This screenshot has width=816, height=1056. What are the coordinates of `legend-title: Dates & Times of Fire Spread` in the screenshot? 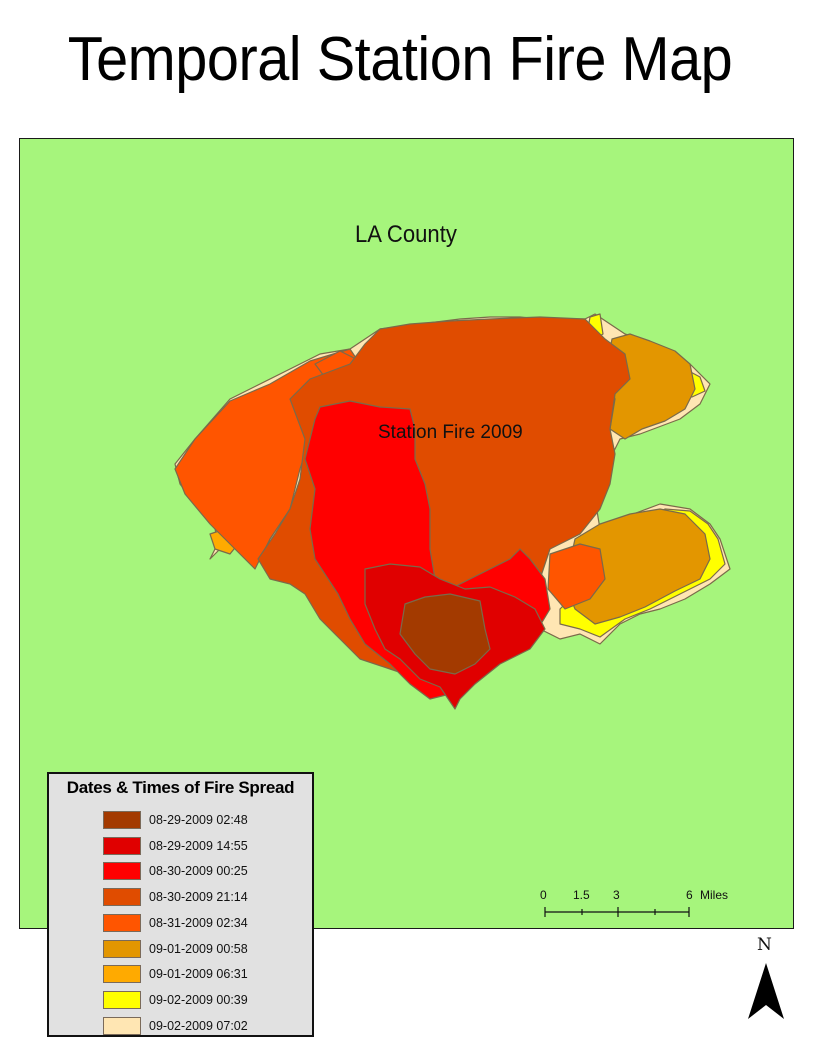 It's located at (180, 787).